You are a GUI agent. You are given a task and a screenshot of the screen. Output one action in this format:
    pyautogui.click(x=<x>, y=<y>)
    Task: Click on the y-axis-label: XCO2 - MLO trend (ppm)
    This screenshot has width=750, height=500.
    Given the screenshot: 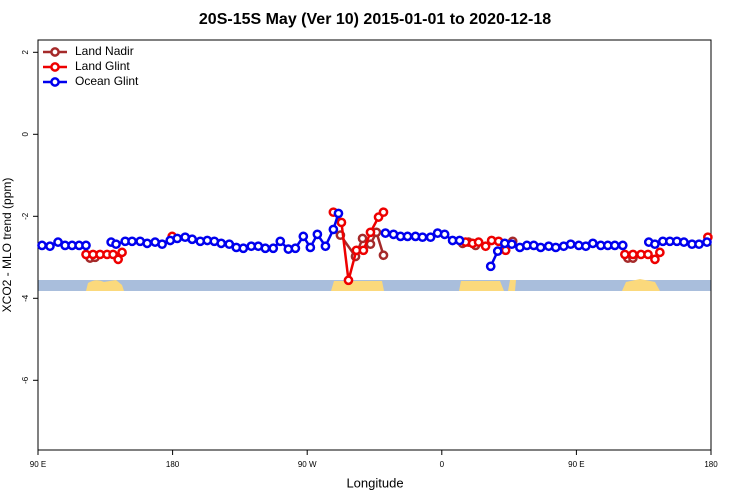 What is the action you would take?
    pyautogui.click(x=7, y=245)
    